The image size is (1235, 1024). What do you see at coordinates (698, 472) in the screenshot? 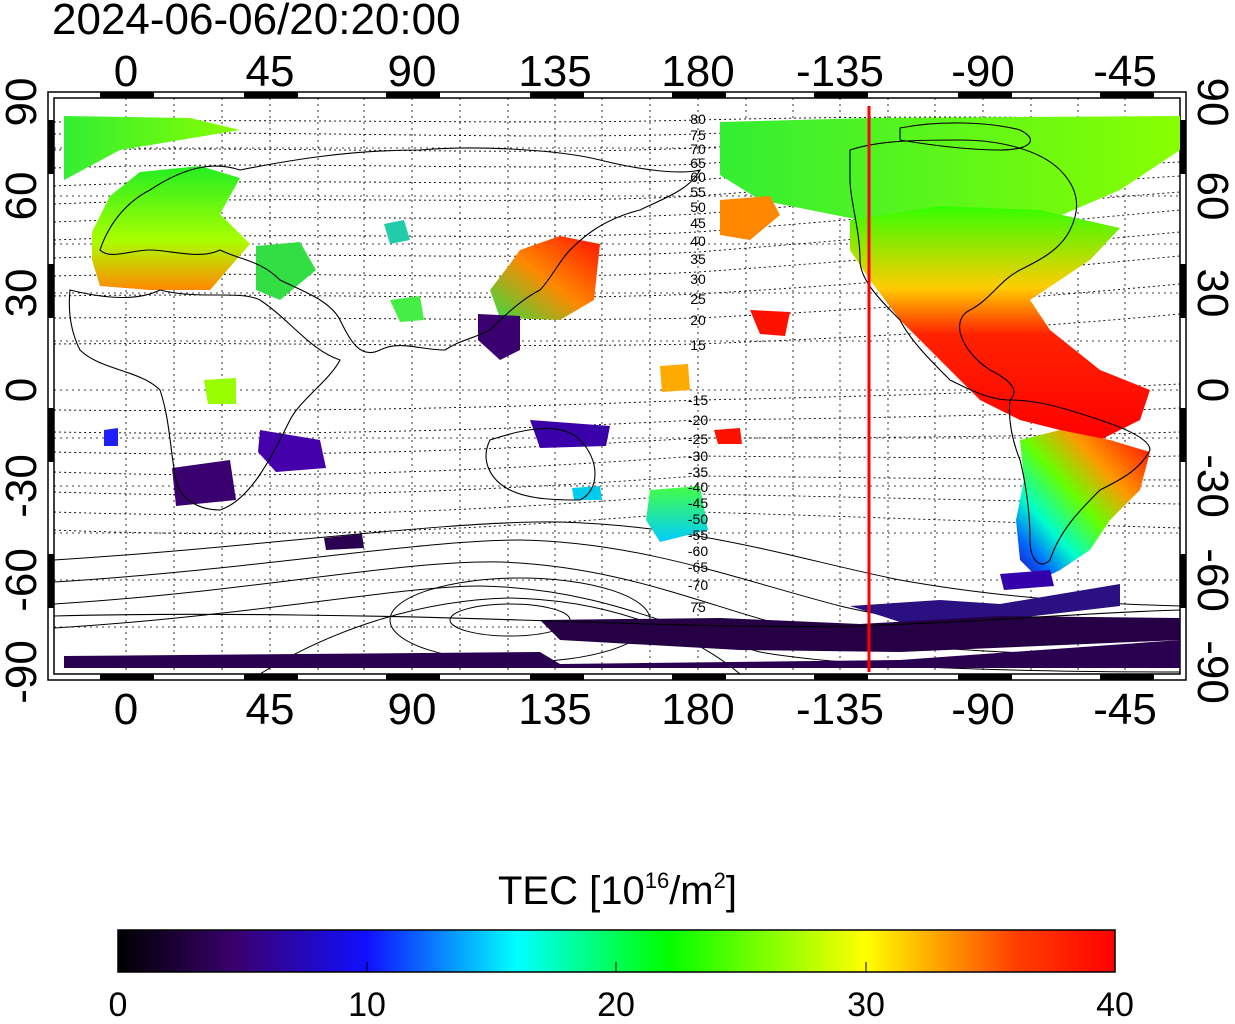
I see `contour-label: -35` at bounding box center [698, 472].